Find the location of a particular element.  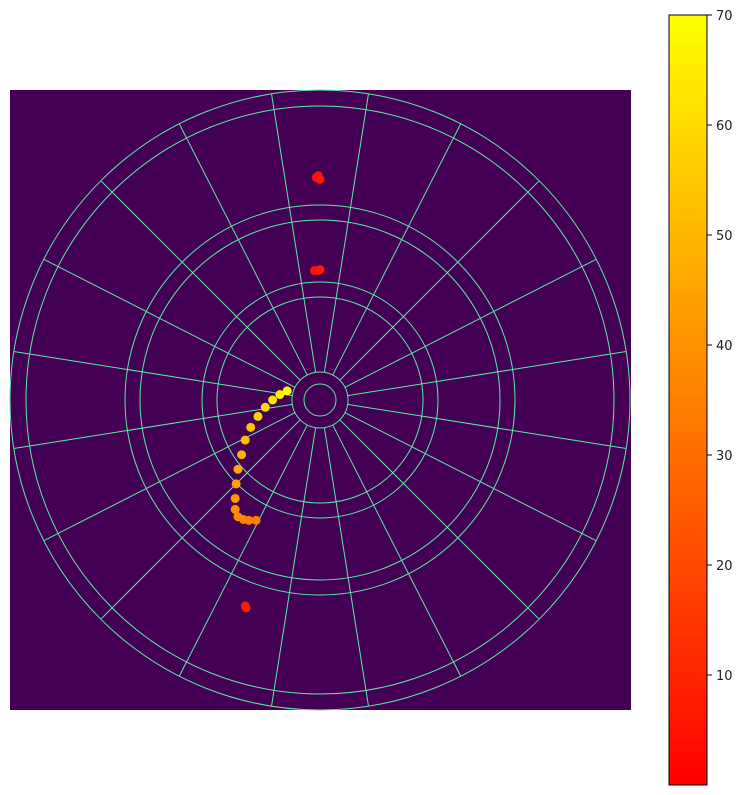

ring-circle is located at coordinates (320, 400).